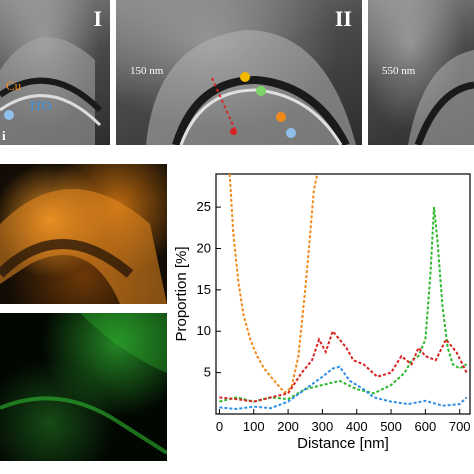  I want to click on marker-green, so click(261, 91).